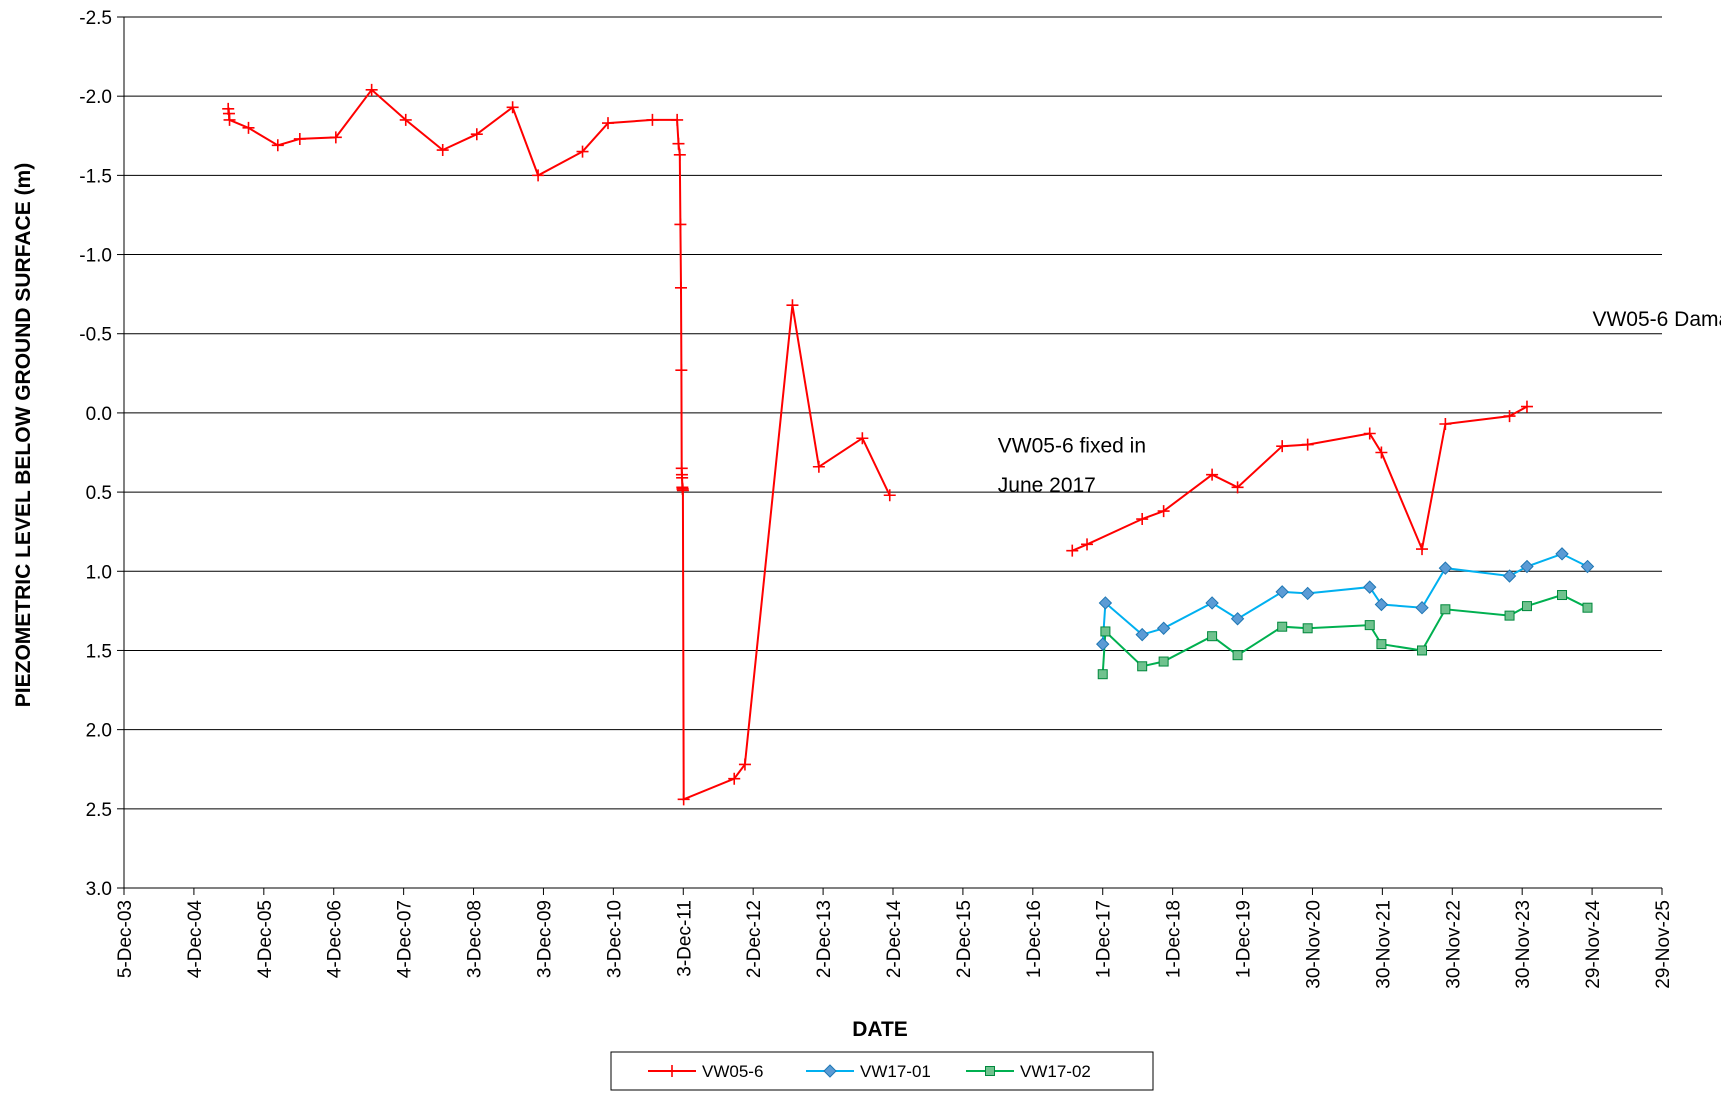 Image resolution: width=1721 pixels, height=1097 pixels. Describe the element at coordinates (1523, 944) in the screenshot. I see `x-tick-label: 30-Nov-23` at that location.